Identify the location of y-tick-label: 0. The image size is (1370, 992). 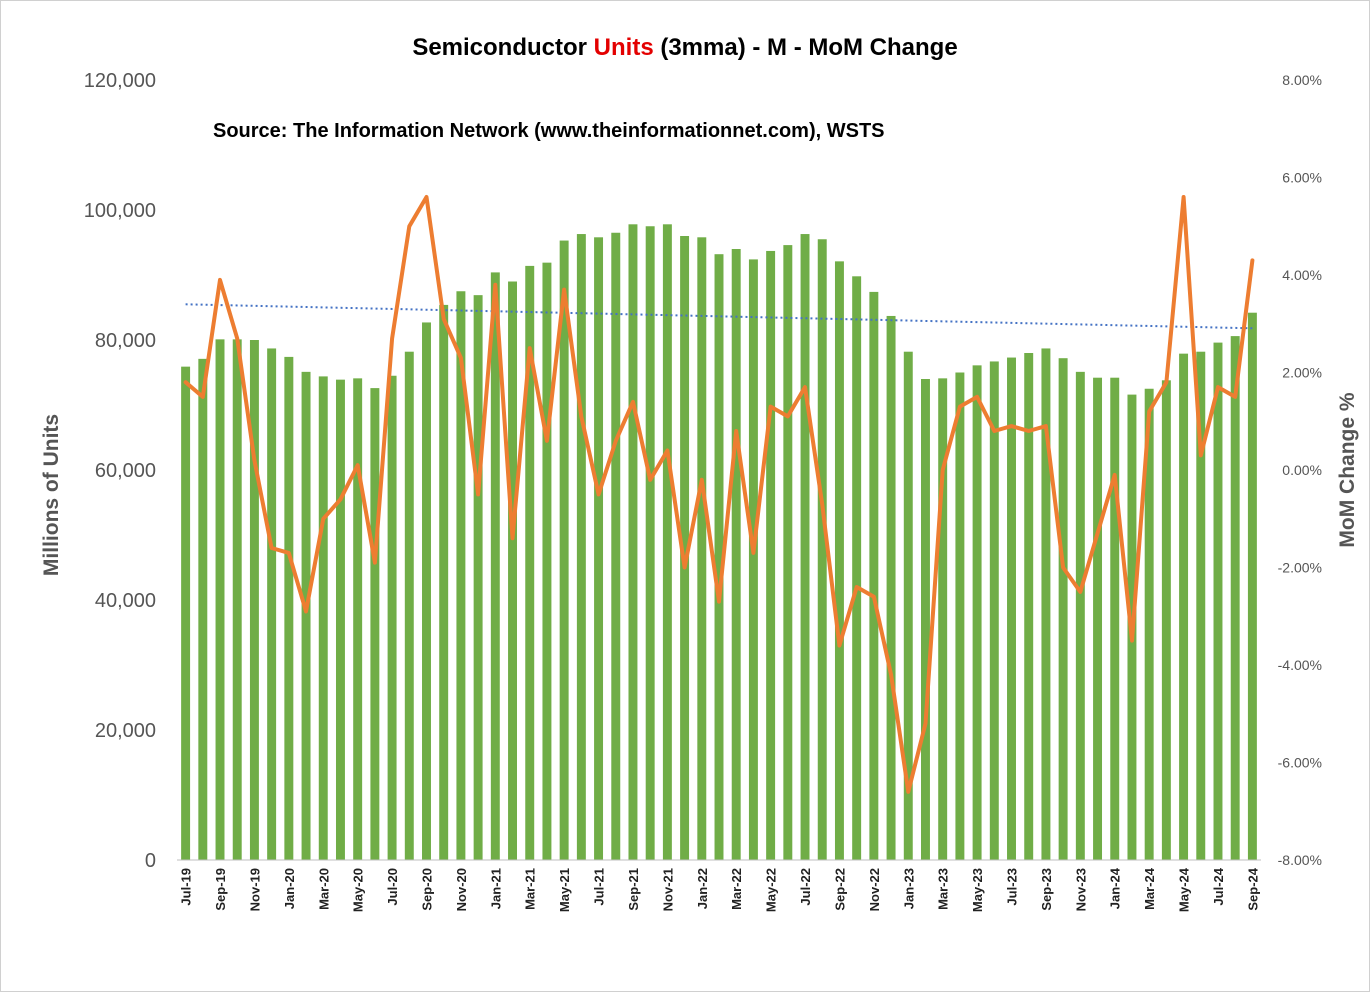
(150, 861).